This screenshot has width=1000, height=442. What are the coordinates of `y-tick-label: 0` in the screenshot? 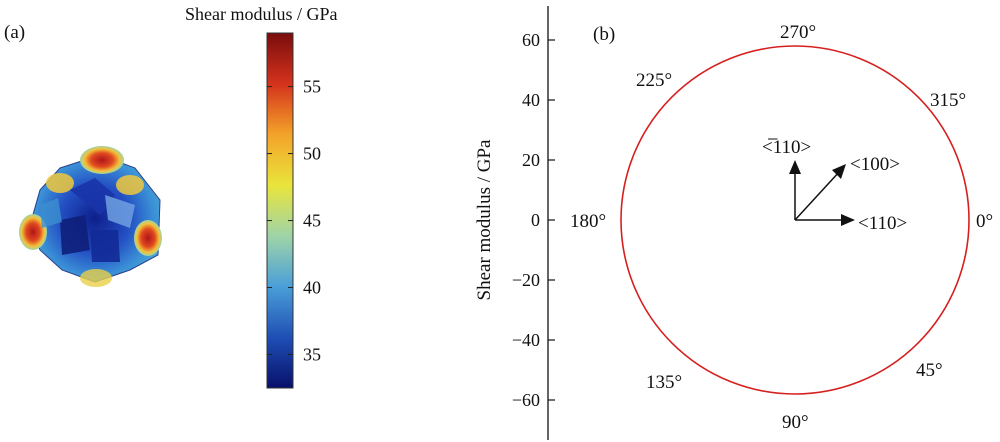 It's located at (535, 220).